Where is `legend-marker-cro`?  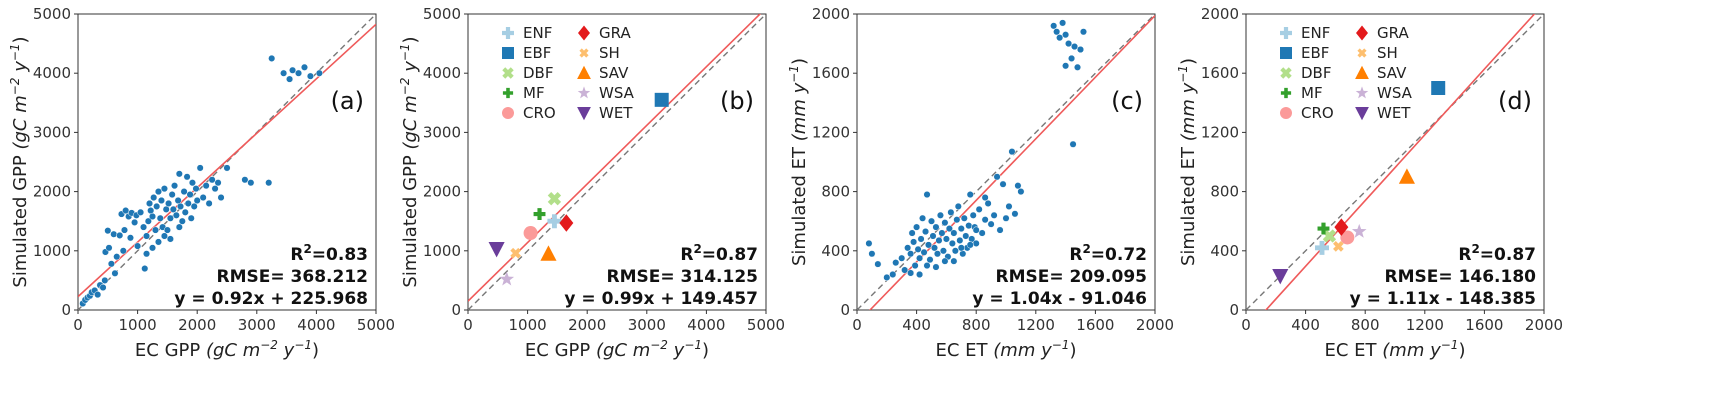 legend-marker-cro is located at coordinates (508, 113).